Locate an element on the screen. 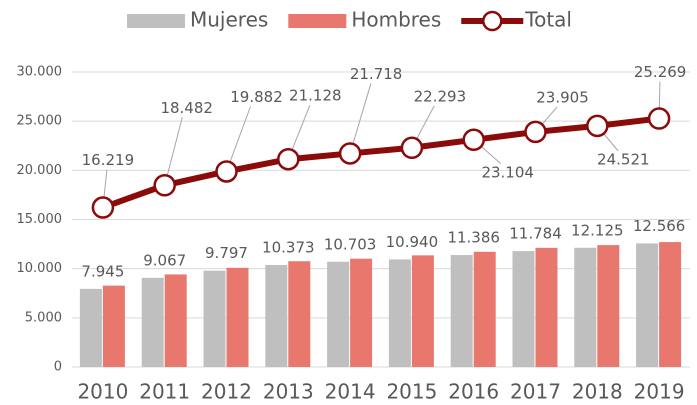 The image size is (697, 405). x-tick-label: 2017 is located at coordinates (535, 392).